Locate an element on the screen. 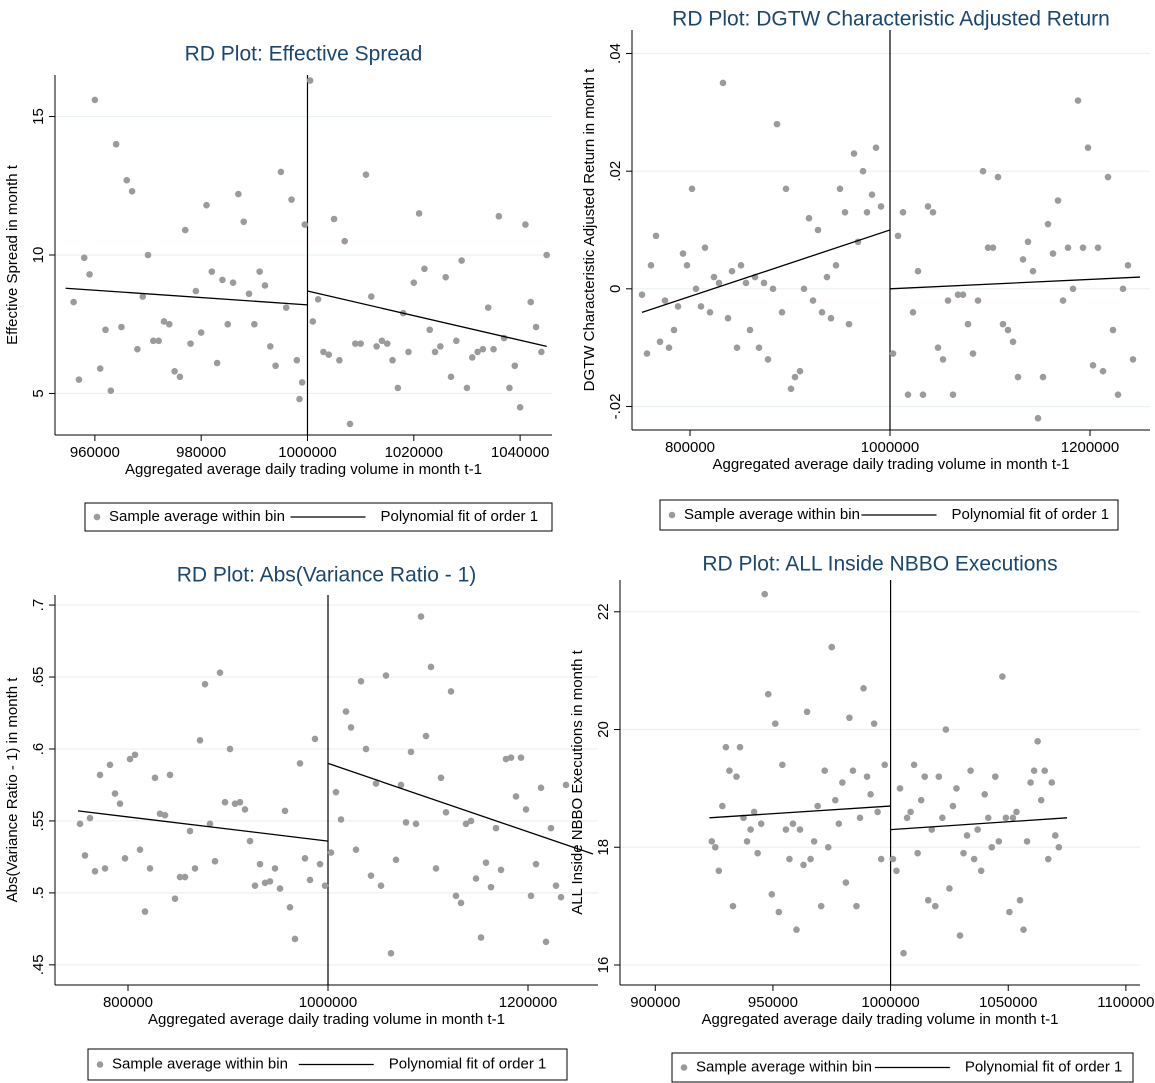  y-tick-label: .04 is located at coordinates (615, 53).